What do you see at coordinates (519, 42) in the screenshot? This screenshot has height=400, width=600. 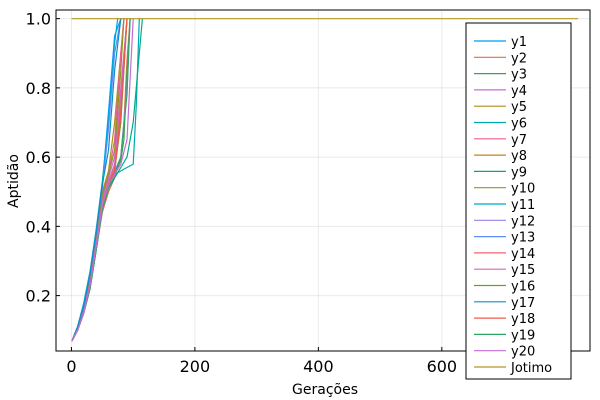 I see `legend-label-y1: y1` at bounding box center [519, 42].